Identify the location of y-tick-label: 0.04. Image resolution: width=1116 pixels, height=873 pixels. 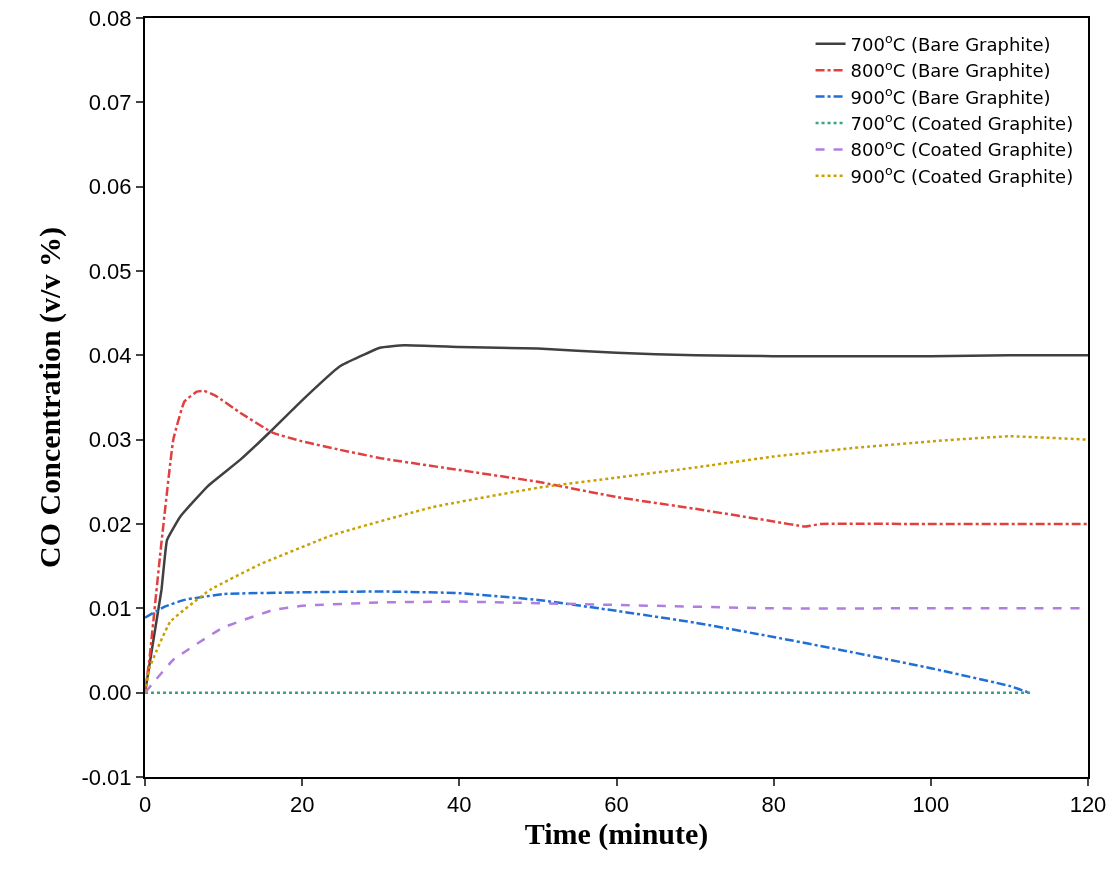
(110, 356).